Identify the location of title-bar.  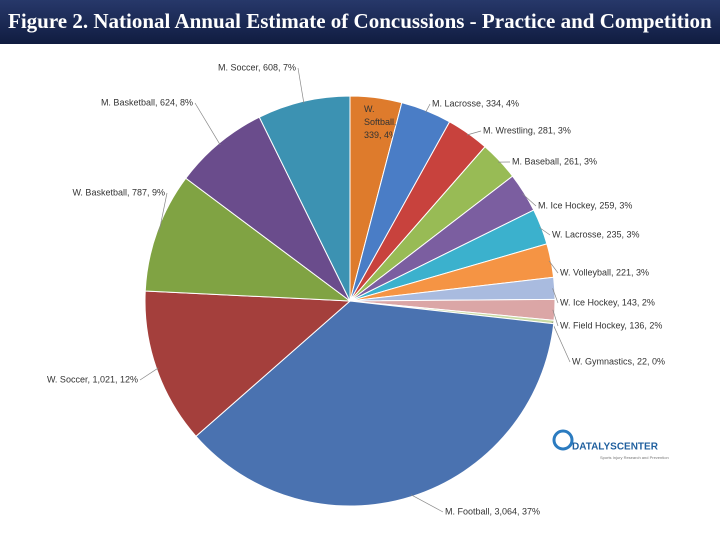
(360, 22).